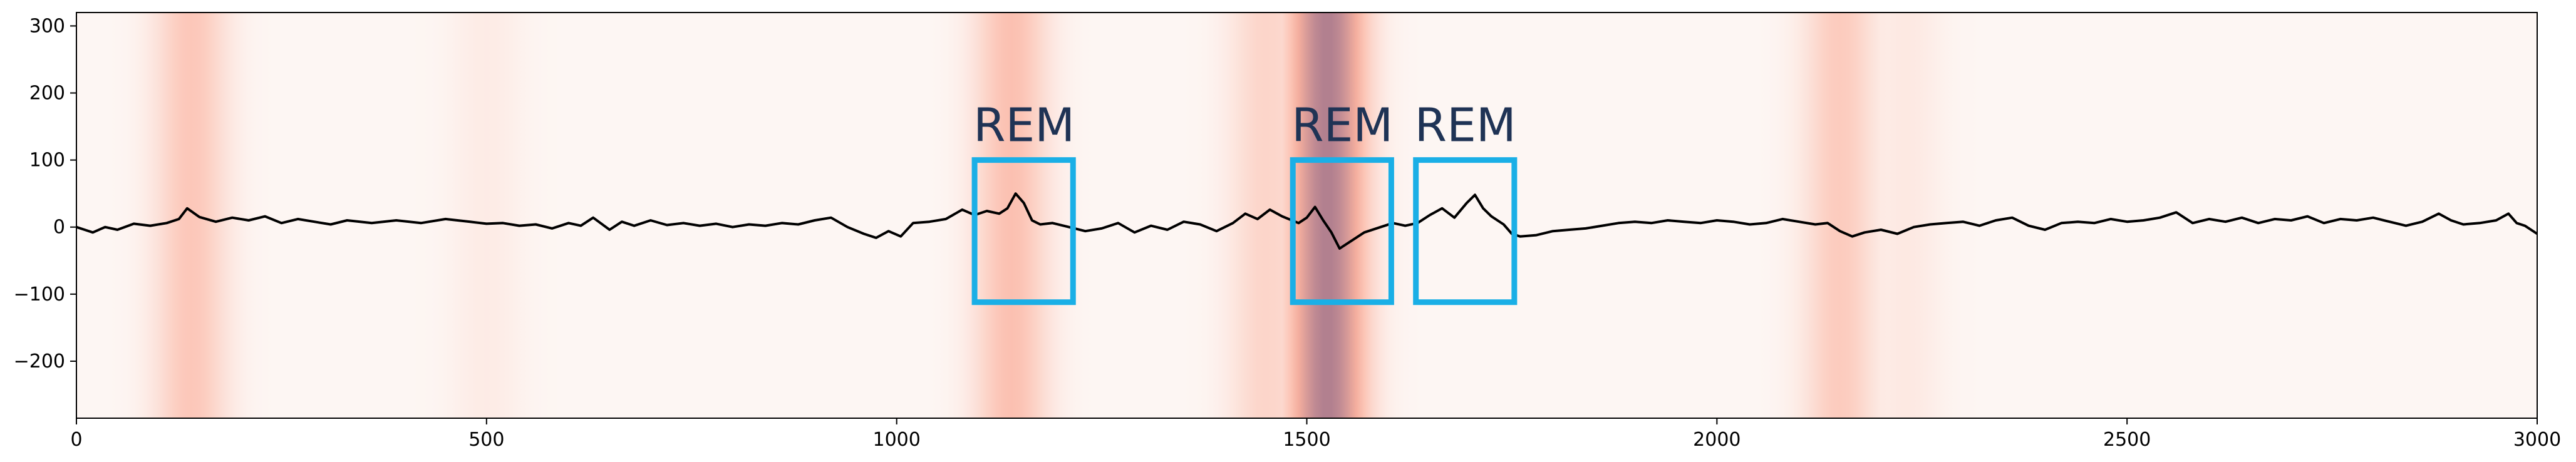 Image resolution: width=2576 pixels, height=462 pixels. I want to click on x-tick-label: 2000, so click(1717, 440).